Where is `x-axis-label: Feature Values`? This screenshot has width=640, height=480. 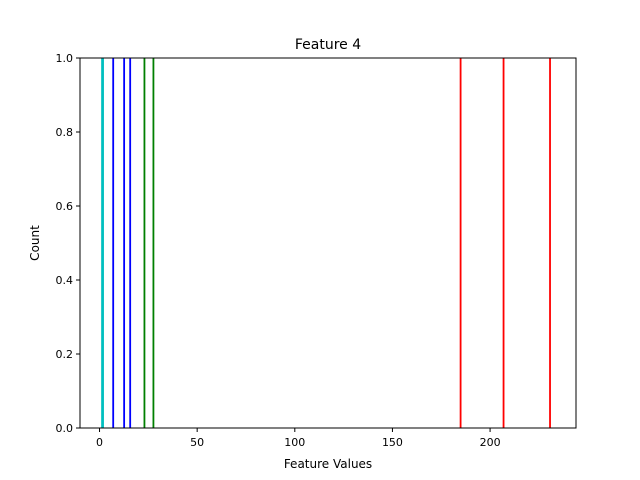
x-axis-label: Feature Values is located at coordinates (328, 464).